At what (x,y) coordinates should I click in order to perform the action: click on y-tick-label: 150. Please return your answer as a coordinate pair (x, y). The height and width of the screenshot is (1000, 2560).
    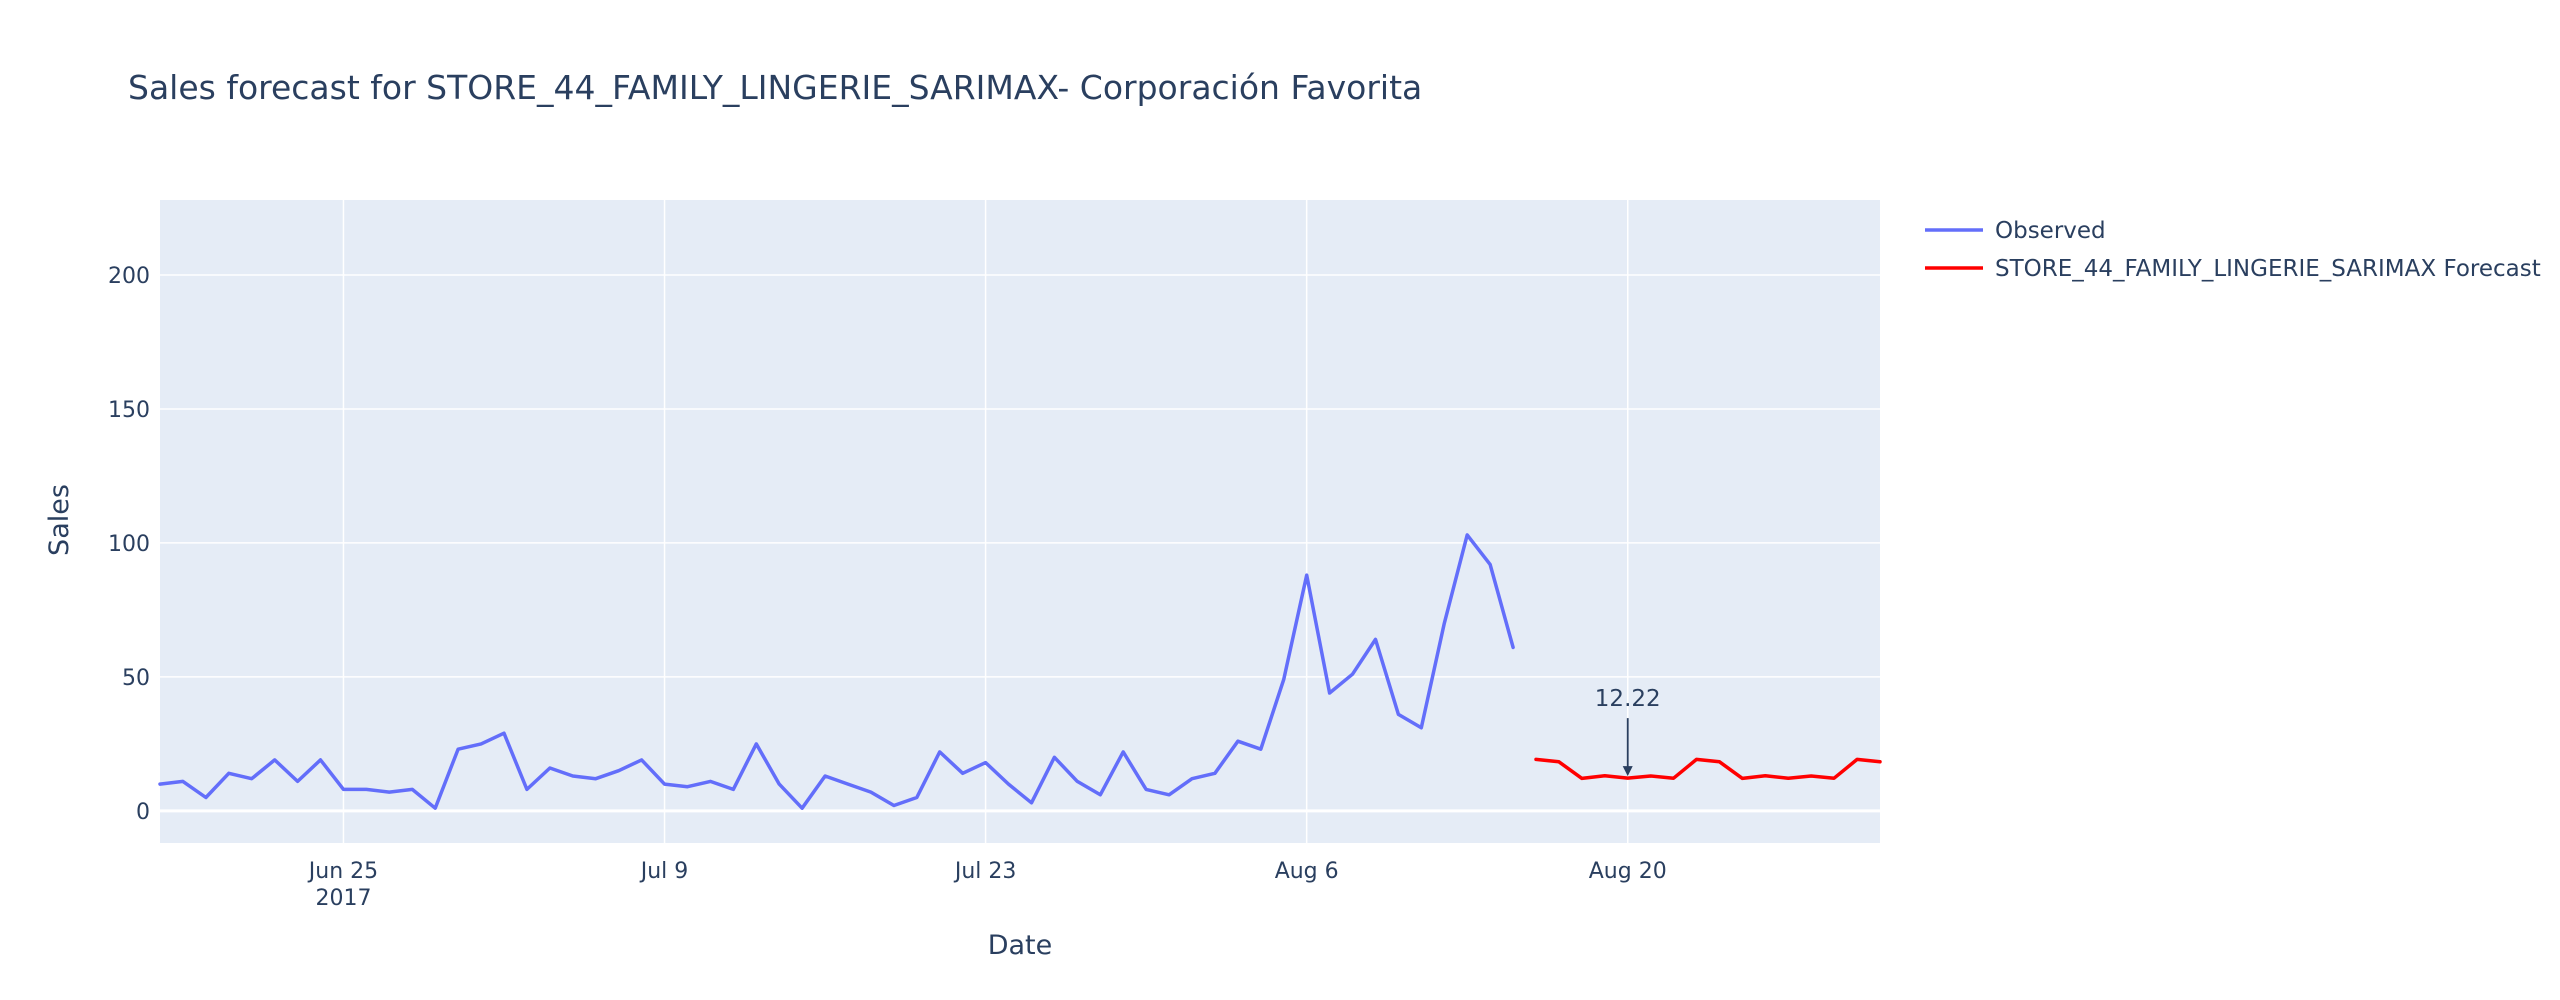
    Looking at the image, I should click on (129, 410).